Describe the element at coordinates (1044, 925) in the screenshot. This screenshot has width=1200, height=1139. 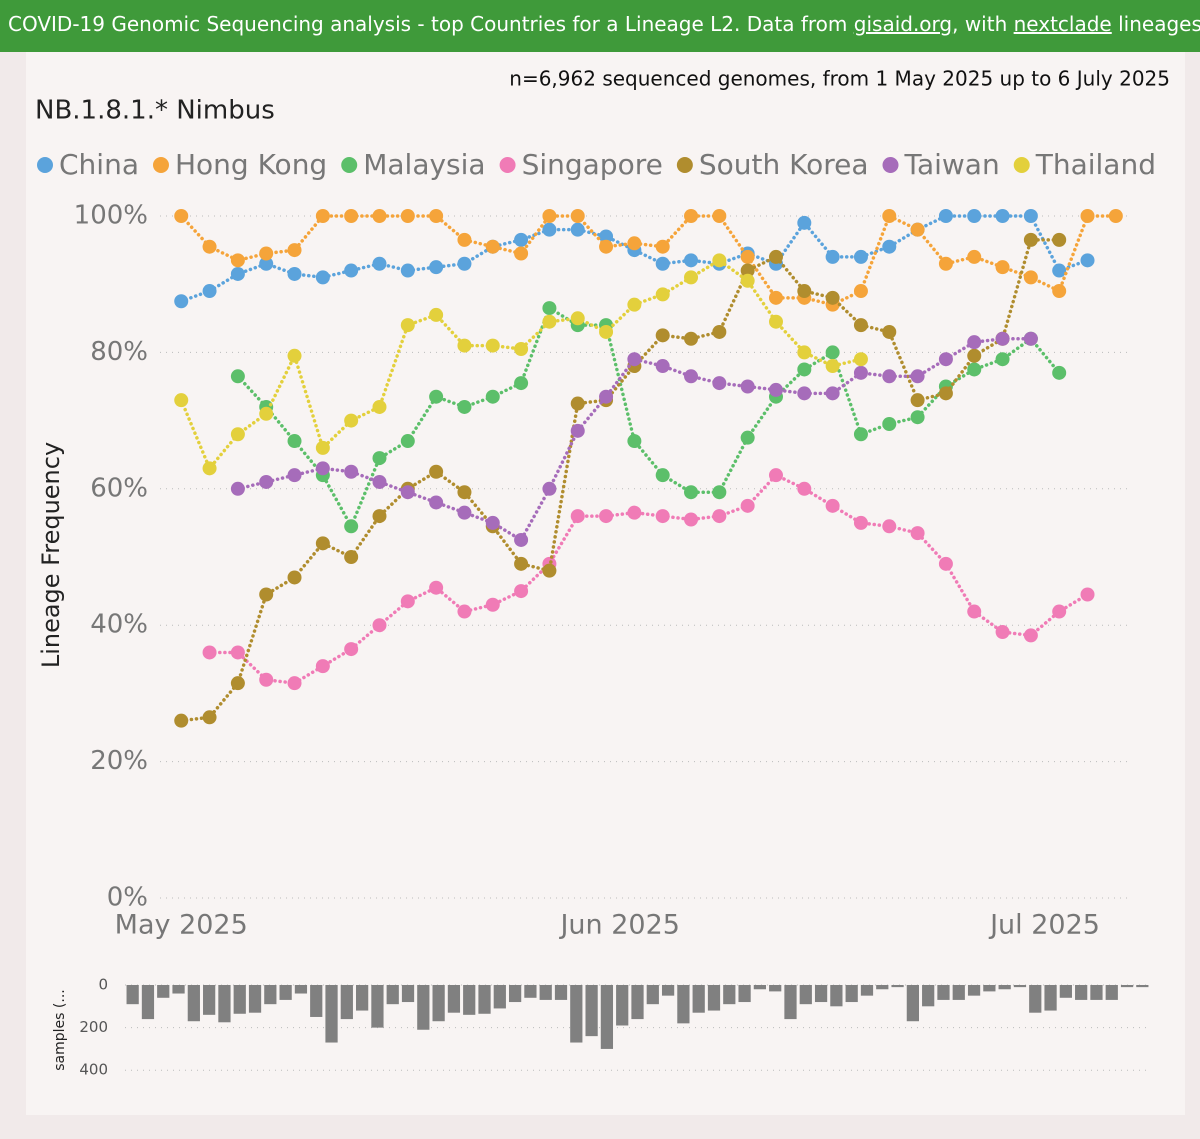
I see `x-tick-label: Jul 2025` at that location.